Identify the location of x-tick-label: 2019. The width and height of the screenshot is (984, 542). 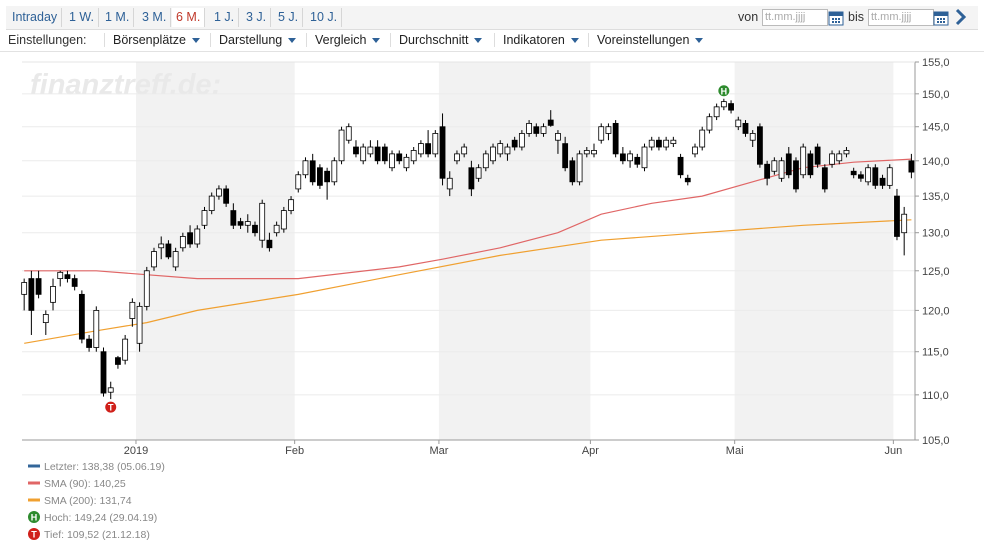
(136, 451).